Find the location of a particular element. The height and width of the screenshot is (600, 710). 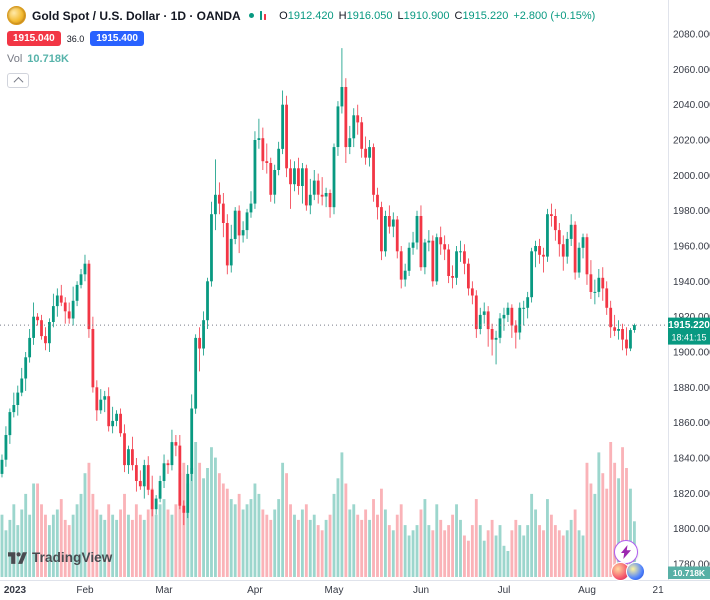

svg-text: 2000.000 is located at coordinates (691, 176).